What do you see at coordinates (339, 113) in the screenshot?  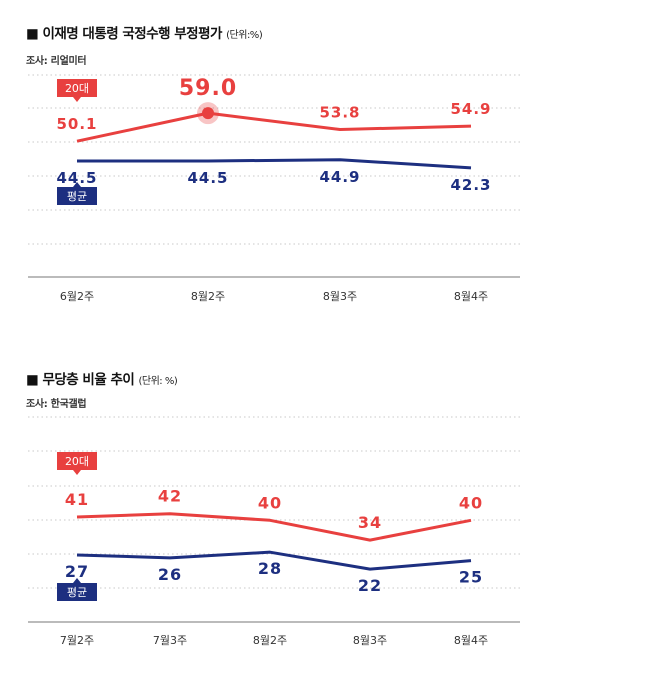 I see `data-label: 53.8` at bounding box center [339, 113].